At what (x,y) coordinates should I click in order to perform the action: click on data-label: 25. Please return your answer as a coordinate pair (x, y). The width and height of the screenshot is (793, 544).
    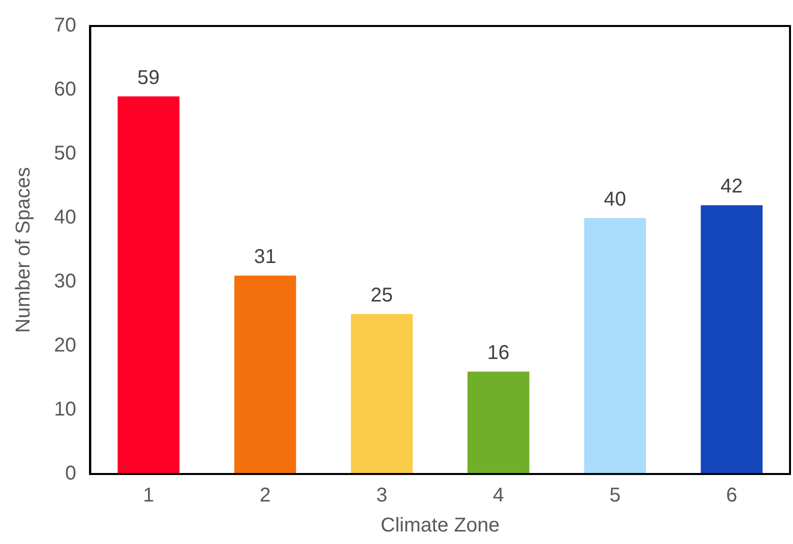
    Looking at the image, I should click on (381, 295).